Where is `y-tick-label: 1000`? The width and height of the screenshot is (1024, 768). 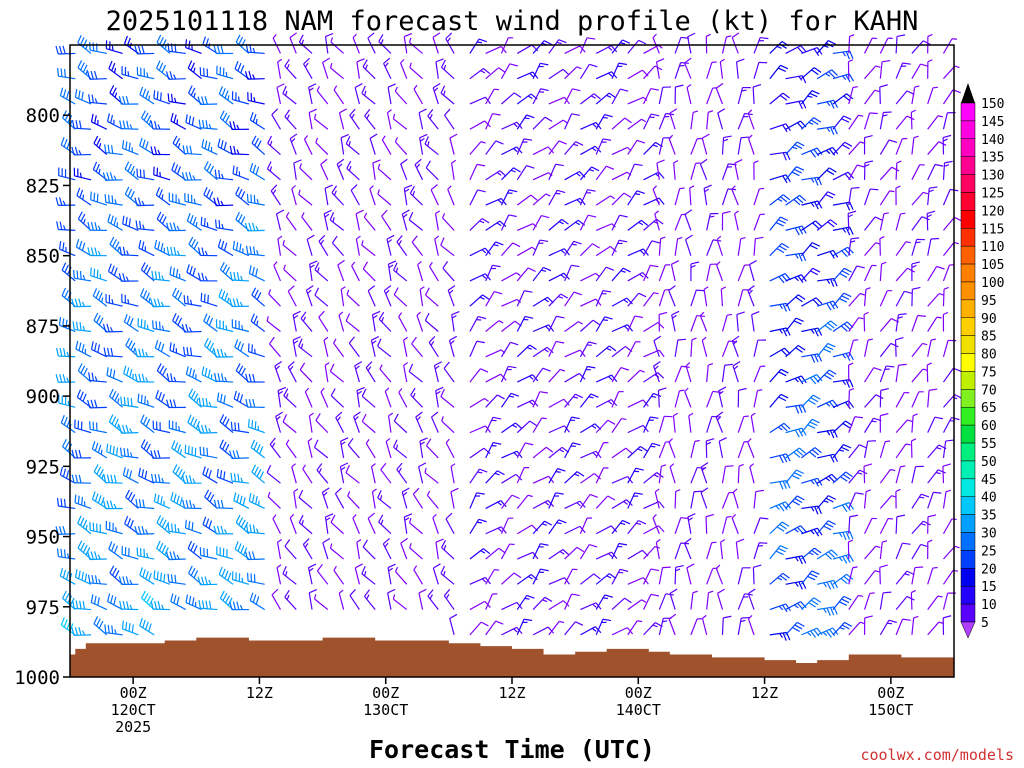 y-tick-label: 1000 is located at coordinates (37, 678).